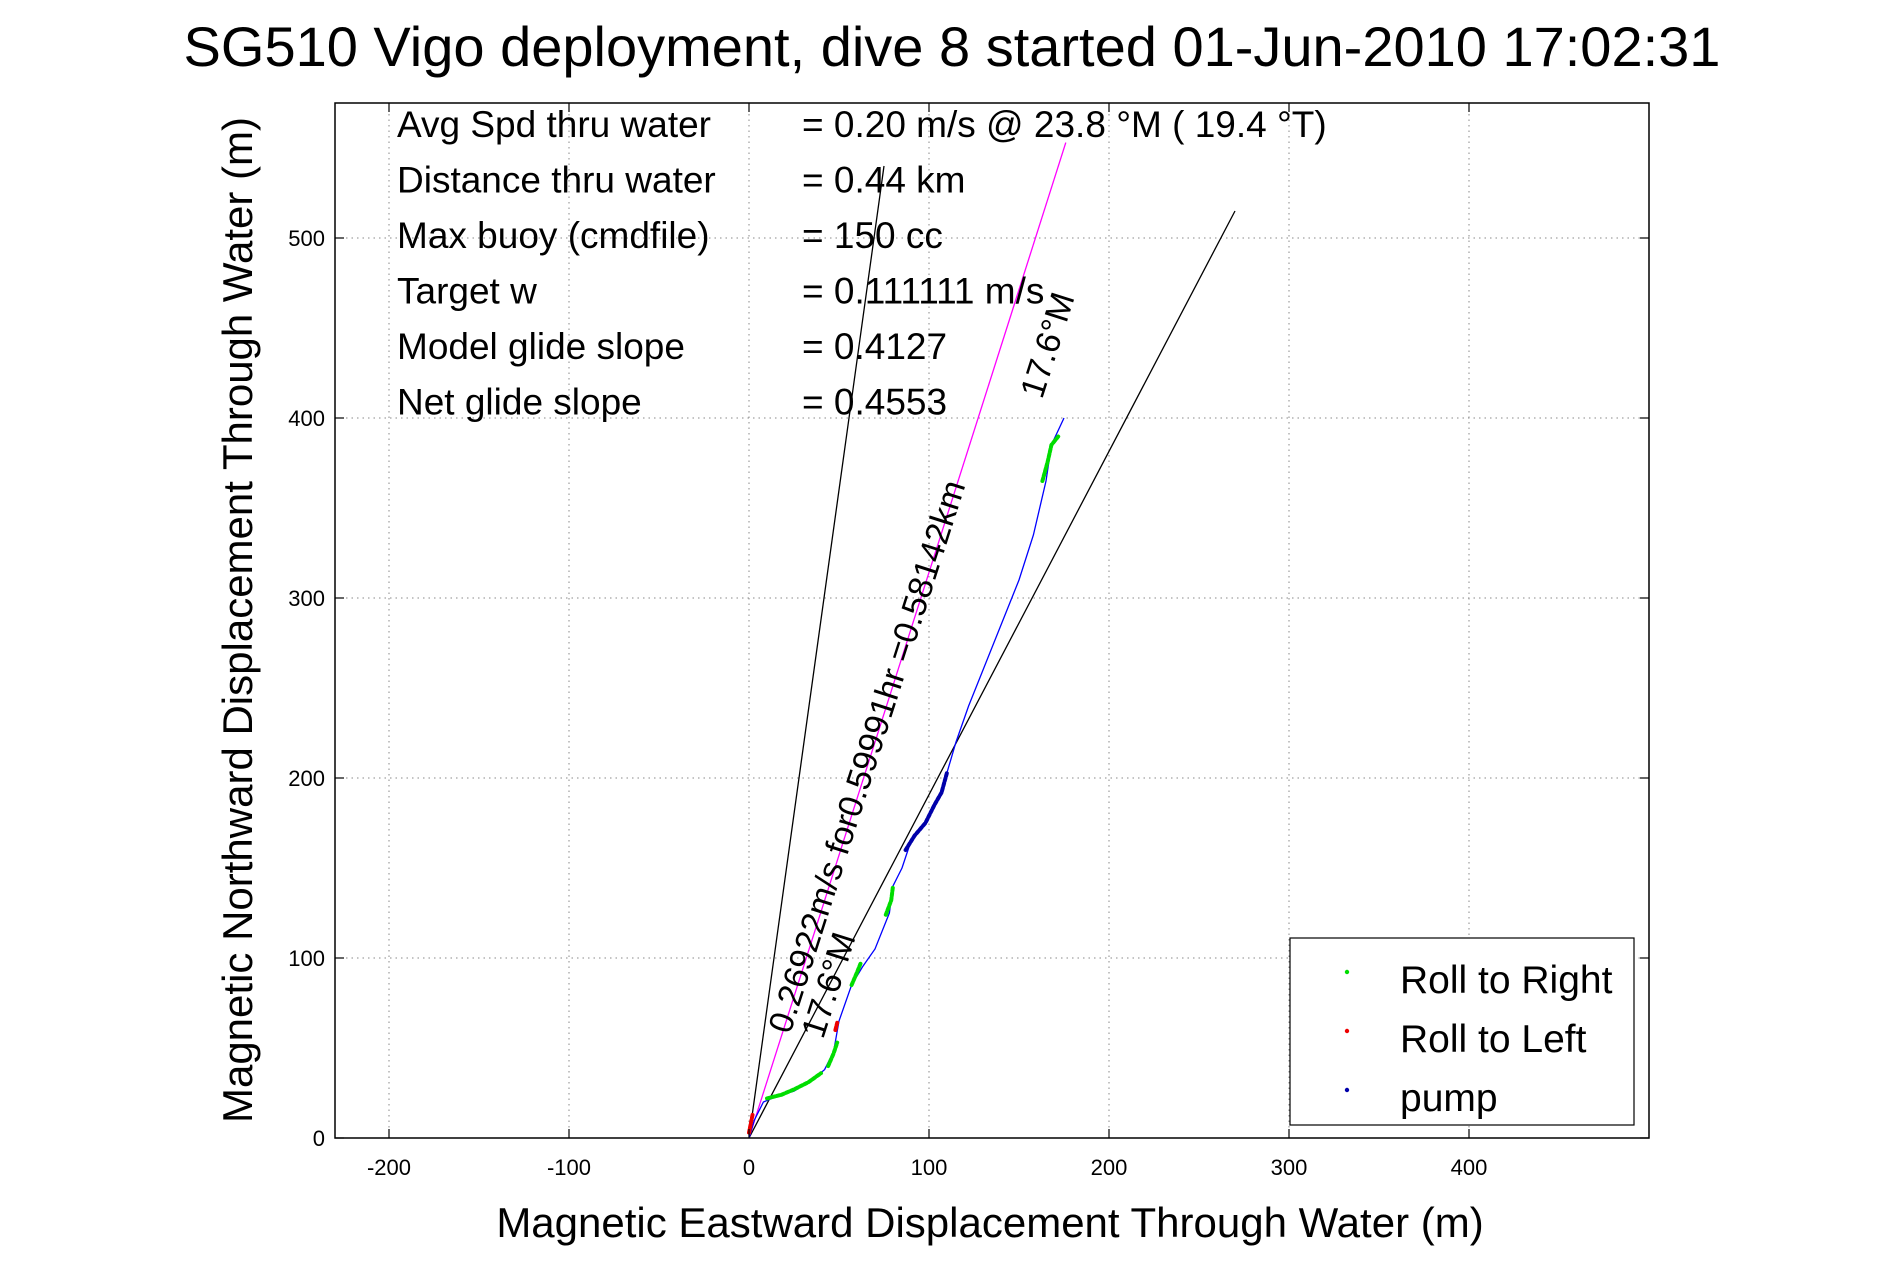 This screenshot has height=1262, width=1891. Describe the element at coordinates (1347, 1031) in the screenshot. I see `legend-marker-roll-left` at that location.